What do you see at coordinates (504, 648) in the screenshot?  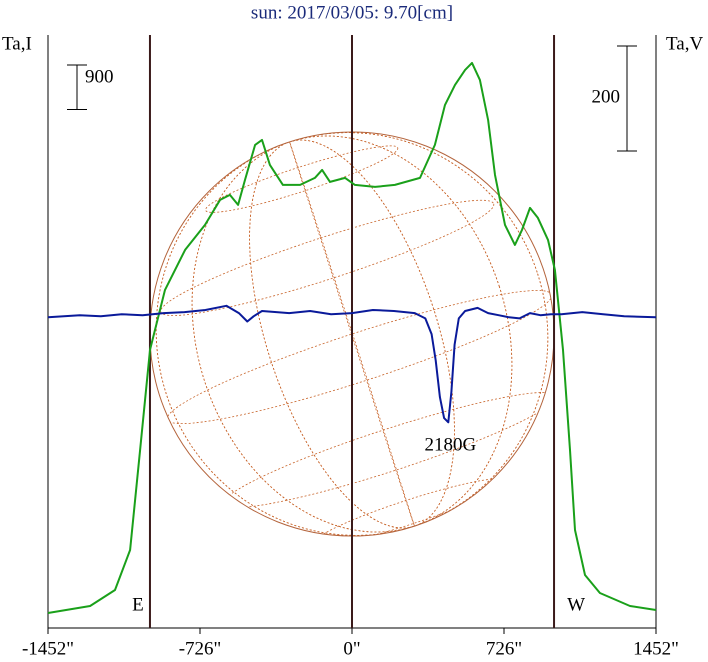 I see `x-tick-label: 726"` at bounding box center [504, 648].